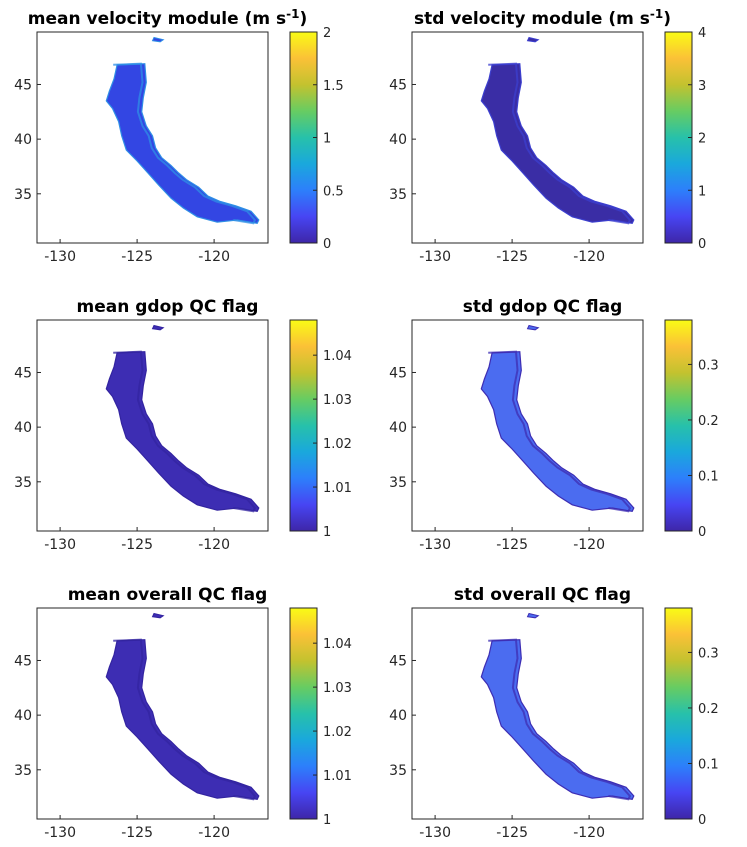  Describe the element at coordinates (167, 18) in the screenshot. I see `panel-title: mean velocity module (m s-1)` at that location.